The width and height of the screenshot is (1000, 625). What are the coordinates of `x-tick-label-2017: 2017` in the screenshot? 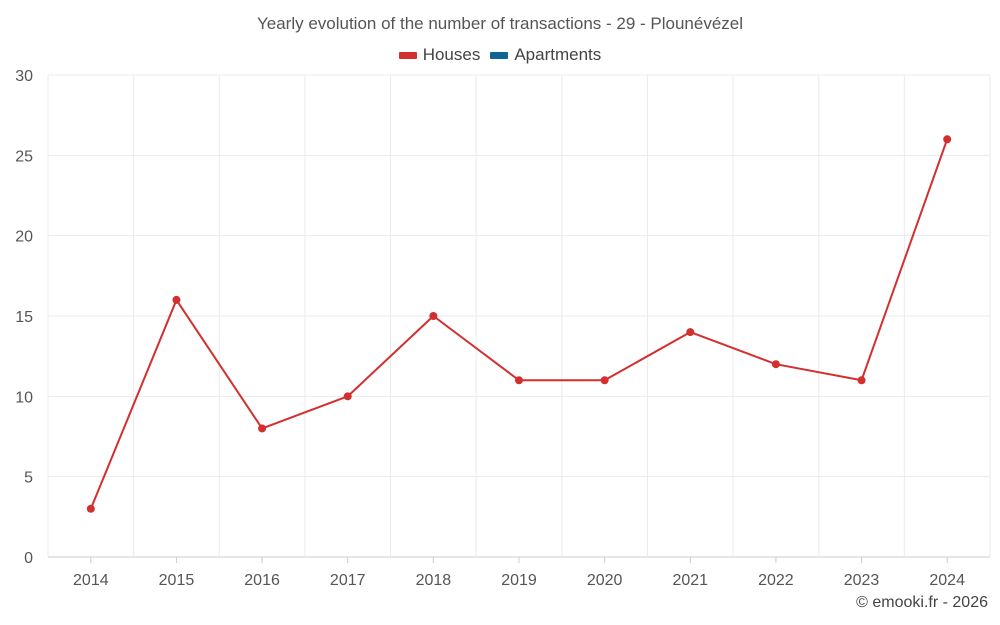 It's located at (348, 580).